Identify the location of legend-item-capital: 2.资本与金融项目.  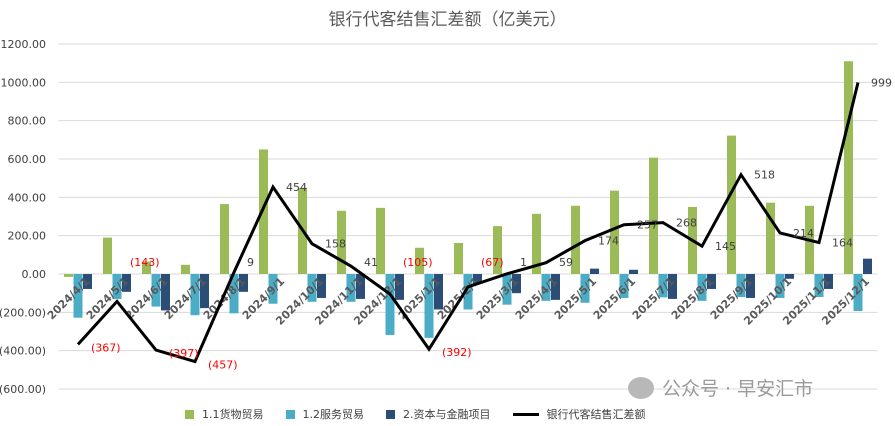
(438, 414).